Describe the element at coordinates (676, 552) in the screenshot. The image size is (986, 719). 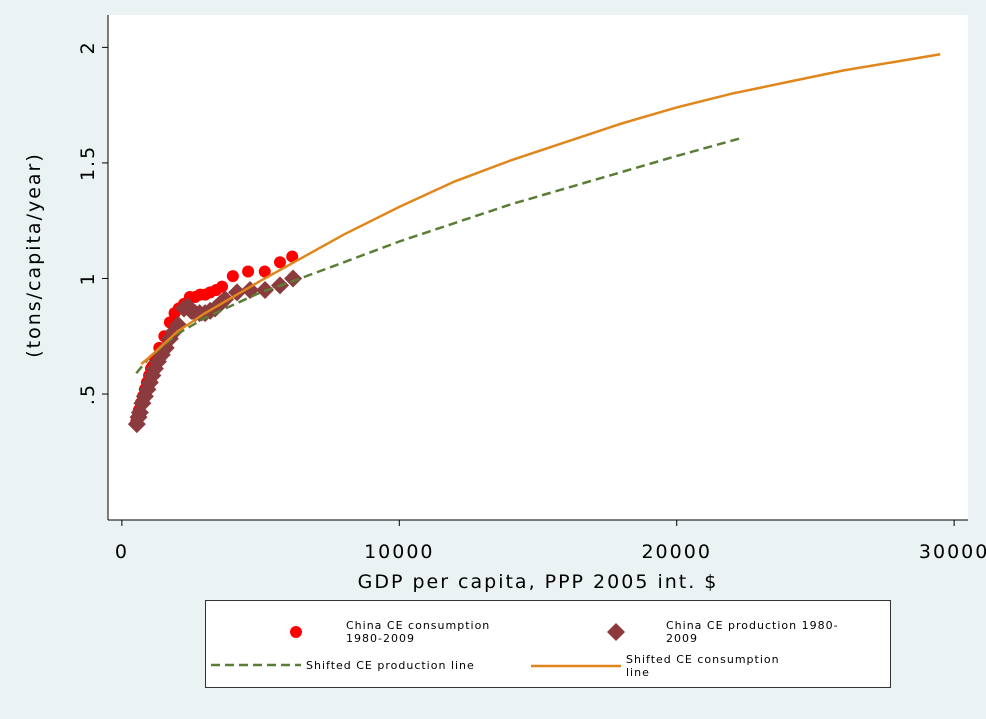
I see `x-tick-label: 20000` at that location.